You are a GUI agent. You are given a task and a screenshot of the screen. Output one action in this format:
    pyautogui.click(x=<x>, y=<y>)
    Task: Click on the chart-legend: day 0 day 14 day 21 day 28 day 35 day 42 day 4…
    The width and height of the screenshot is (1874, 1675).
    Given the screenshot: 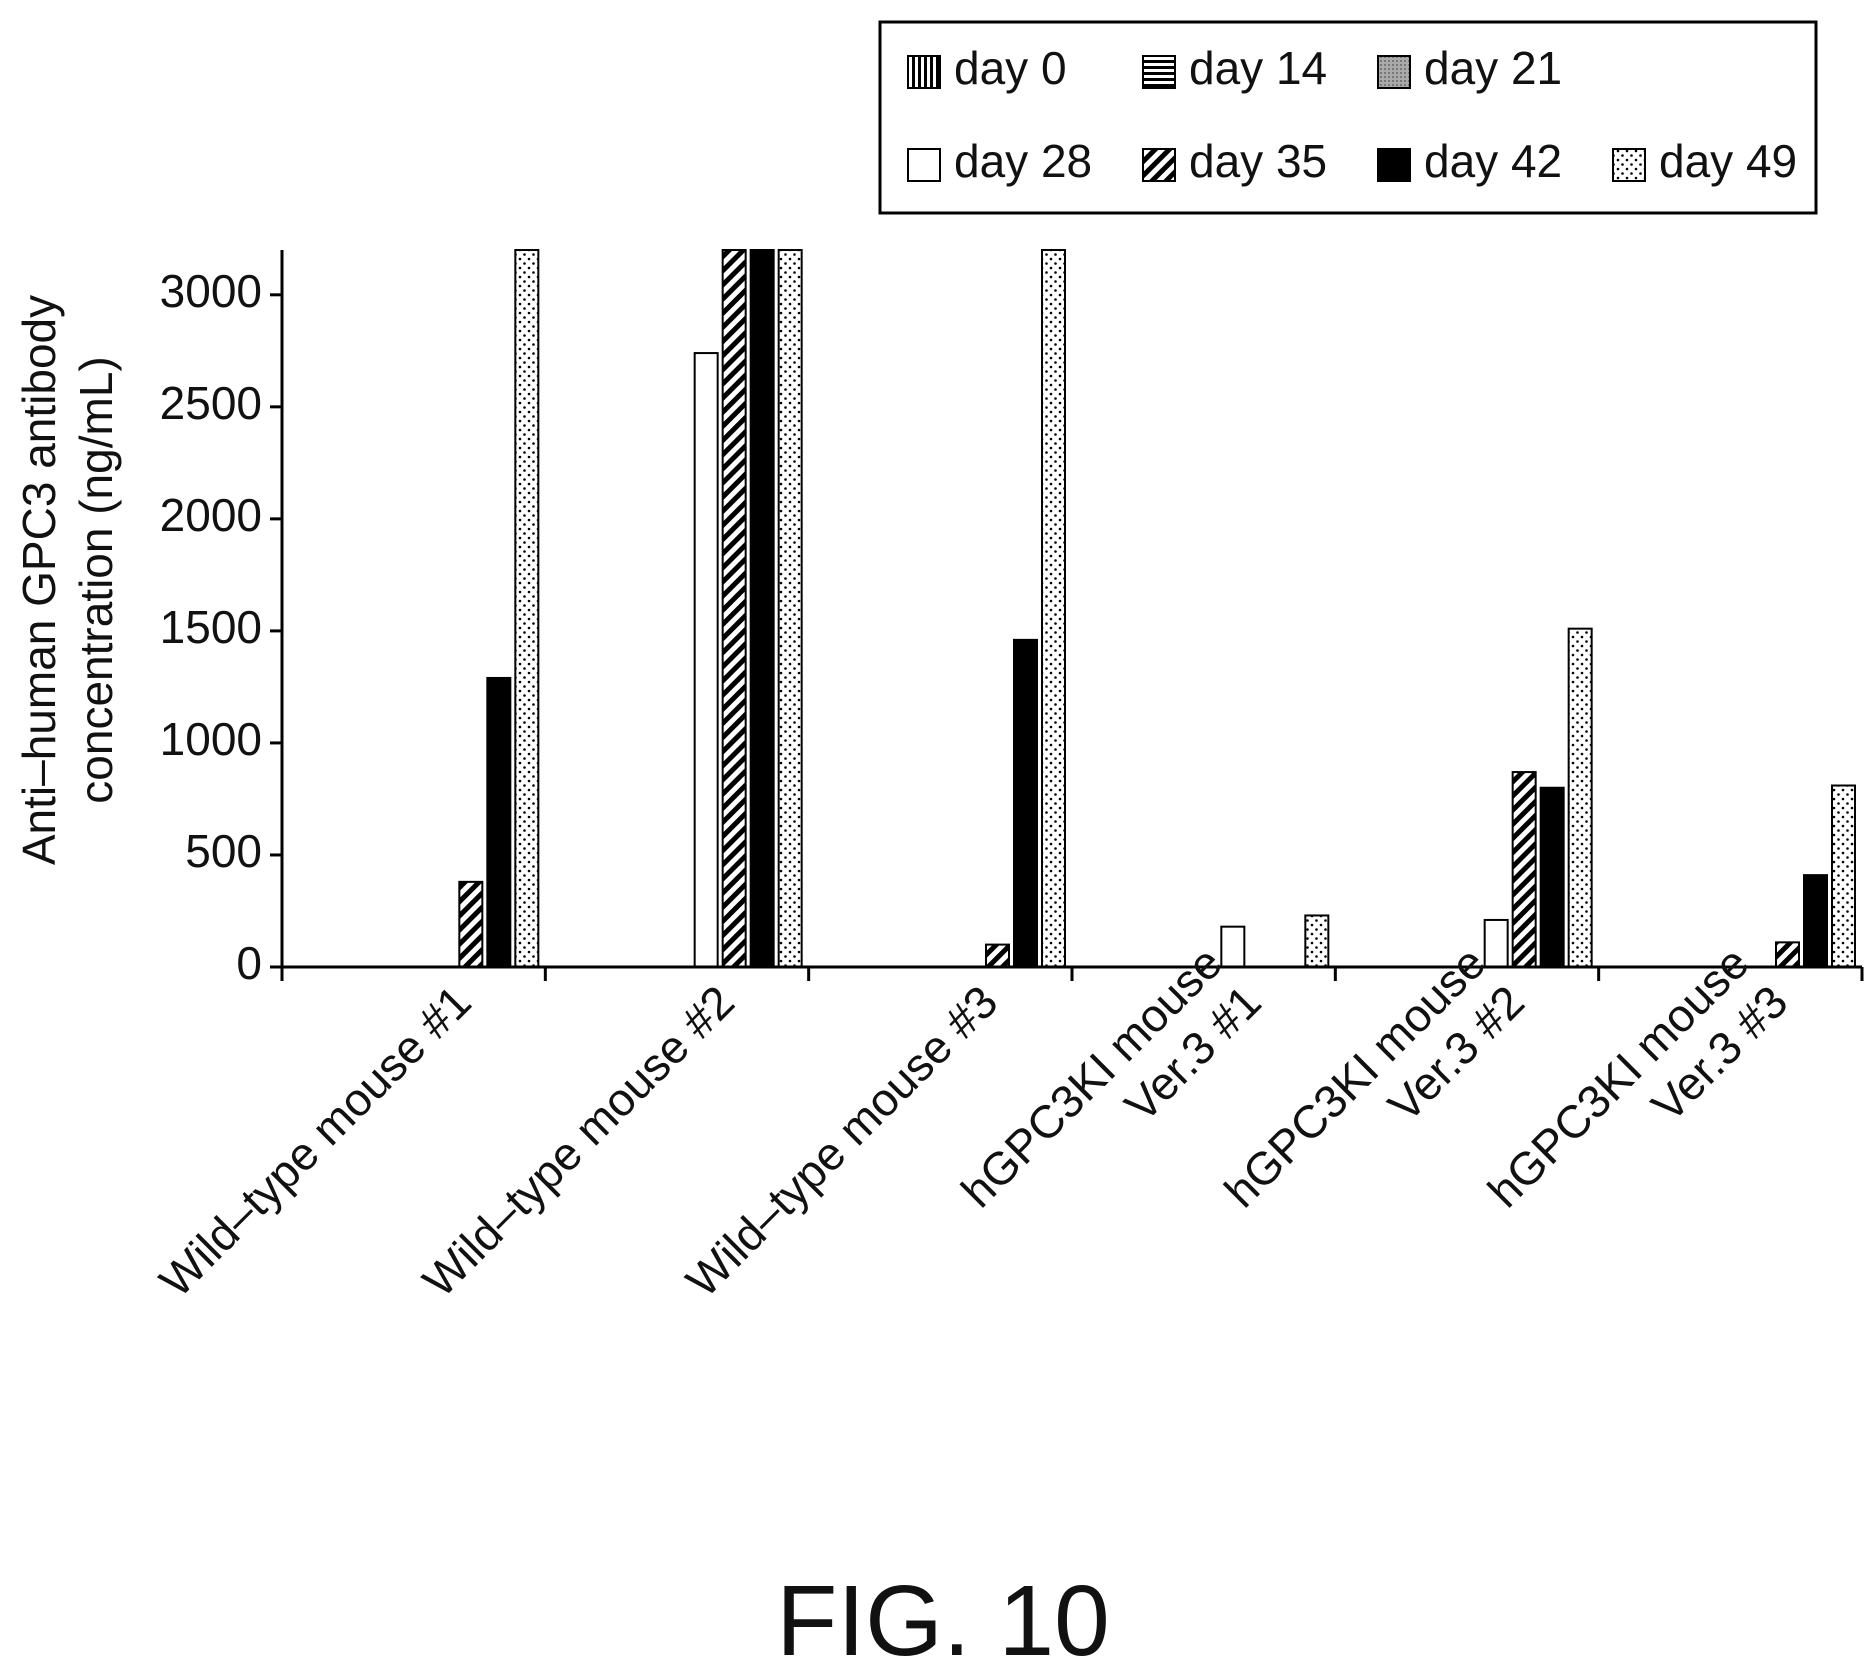 What is the action you would take?
    pyautogui.click(x=1348, y=117)
    